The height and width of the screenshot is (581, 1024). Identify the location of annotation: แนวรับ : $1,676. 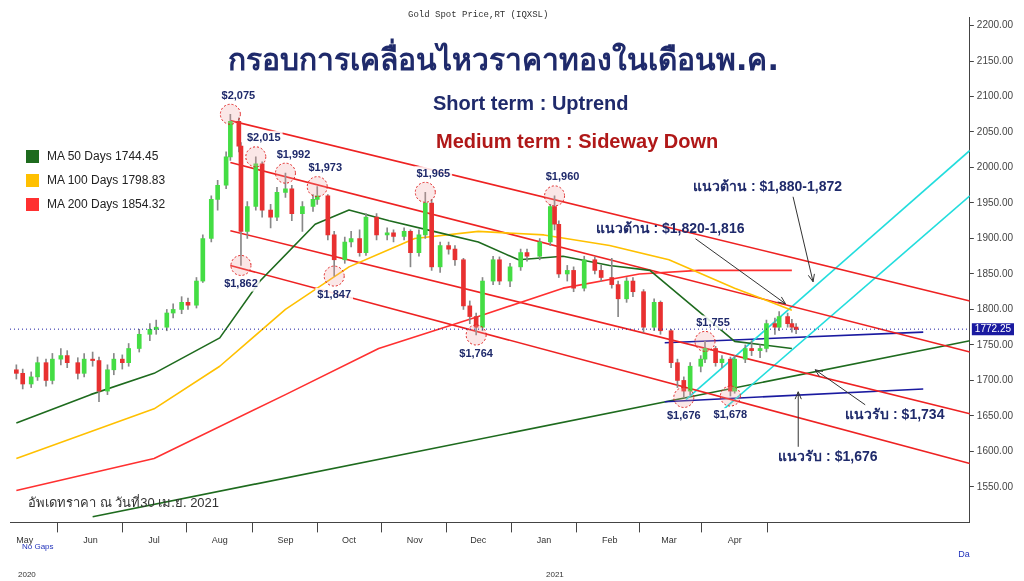
(828, 455).